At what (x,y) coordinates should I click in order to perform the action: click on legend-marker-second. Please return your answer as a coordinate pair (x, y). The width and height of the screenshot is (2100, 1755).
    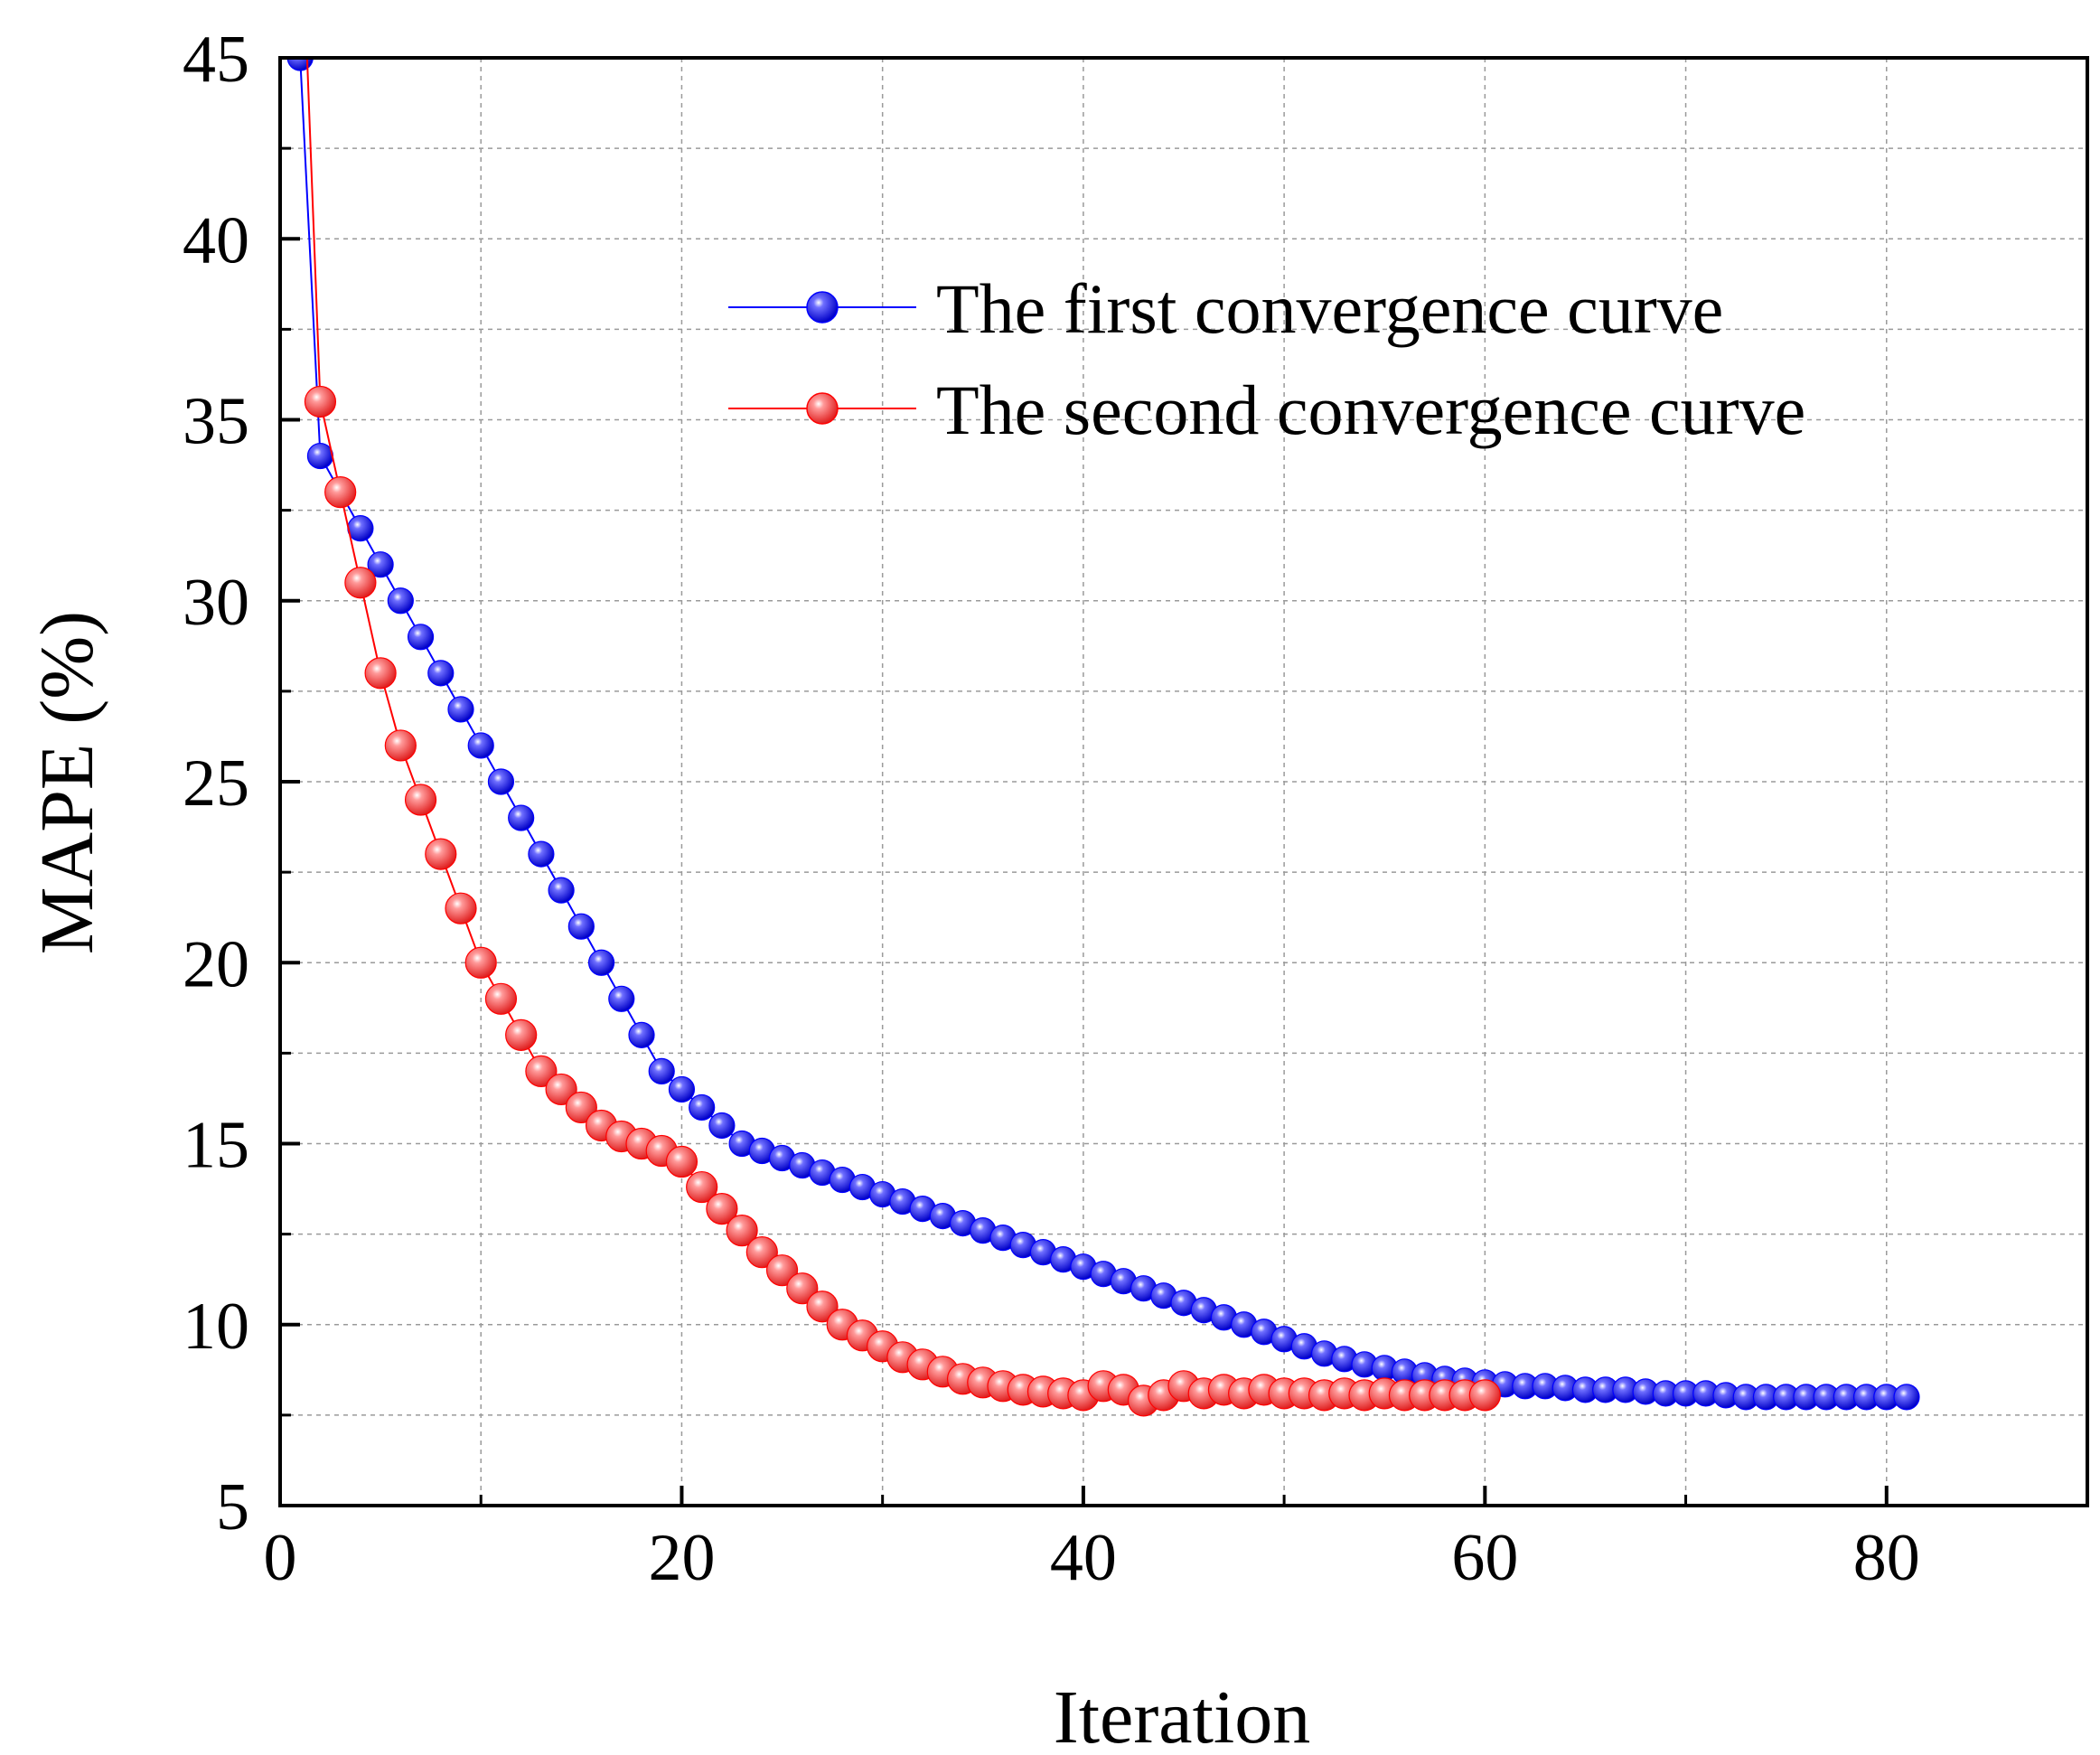
    Looking at the image, I should click on (822, 408).